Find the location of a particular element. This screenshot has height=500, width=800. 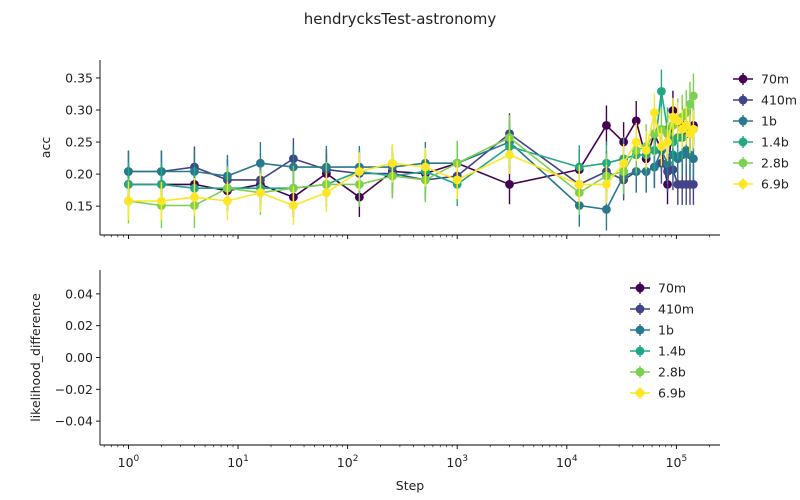

y-tick-label: 0.25 is located at coordinates (79, 142).